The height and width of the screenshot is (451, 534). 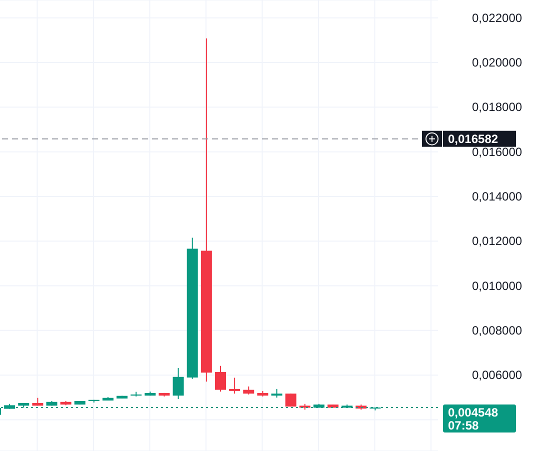 What do you see at coordinates (497, 375) in the screenshot?
I see `y-tick-label: 0,006000` at bounding box center [497, 375].